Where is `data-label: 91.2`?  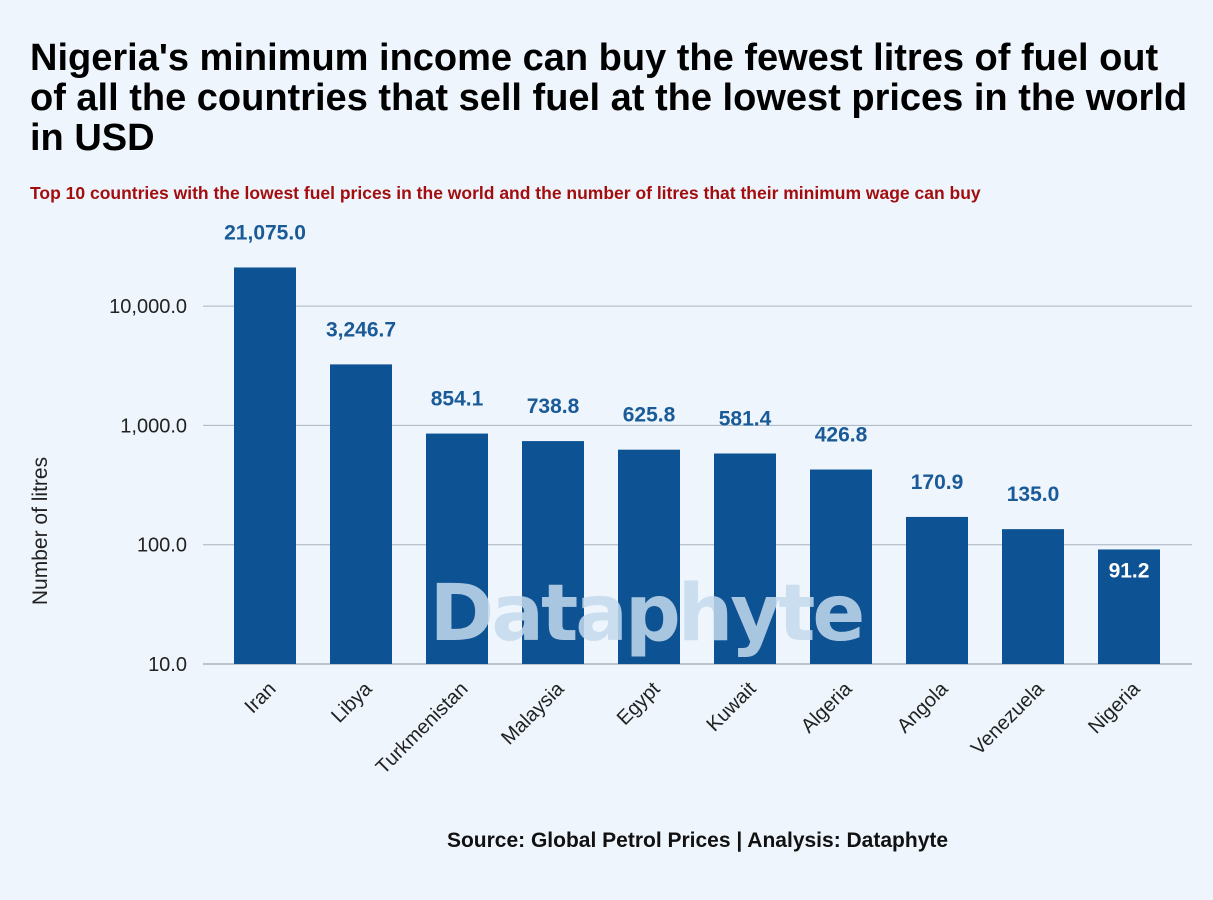
data-label: 91.2 is located at coordinates (1129, 570).